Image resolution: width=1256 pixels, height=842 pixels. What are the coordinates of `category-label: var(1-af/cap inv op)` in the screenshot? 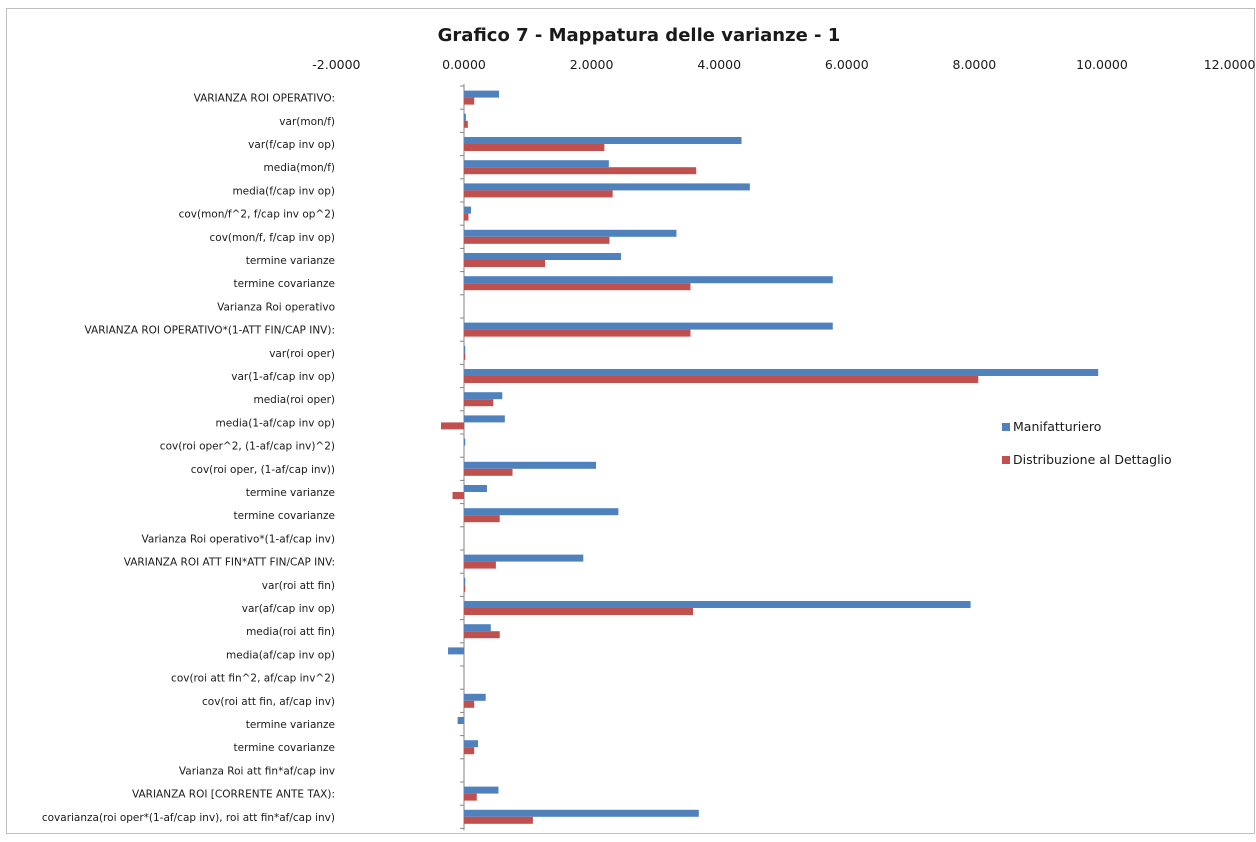 It's located at (283, 377).